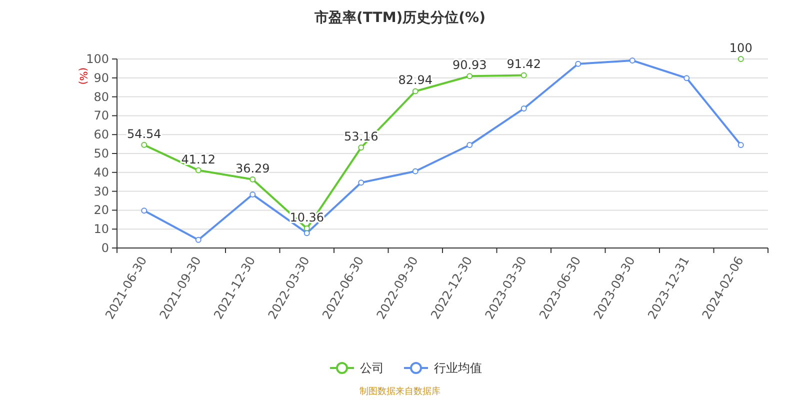  I want to click on data-label: 90.93, so click(469, 65).